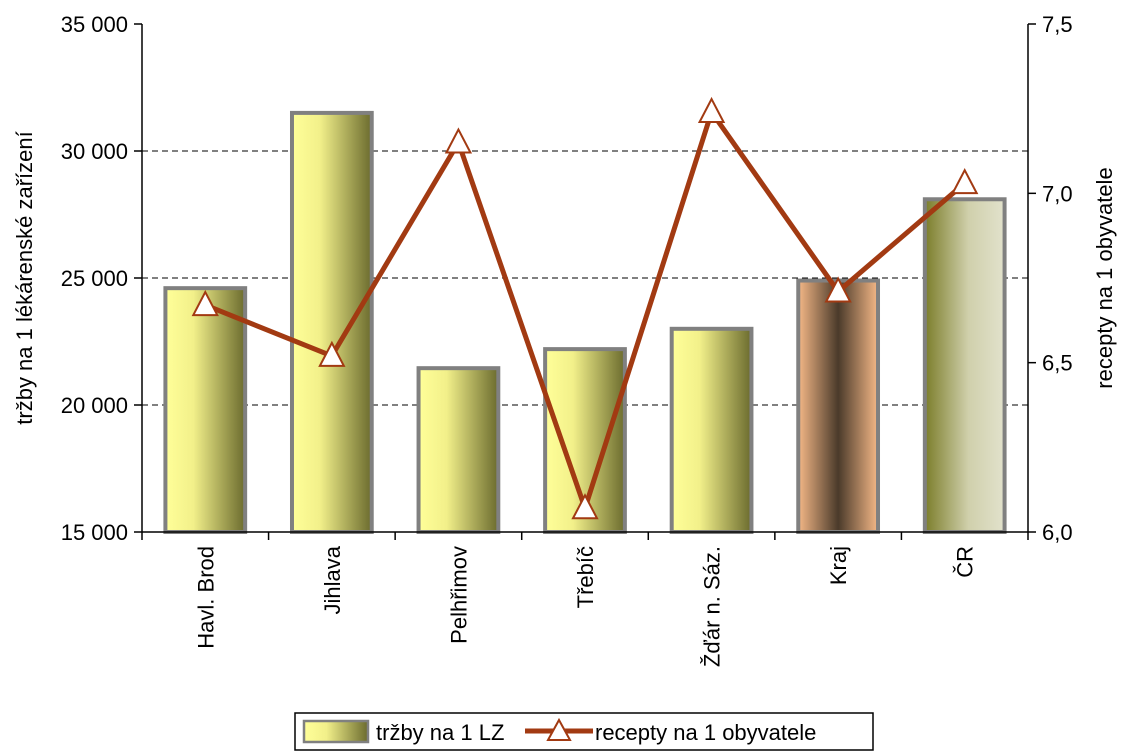  I want to click on category-label: Havl. Brod, so click(205, 597).